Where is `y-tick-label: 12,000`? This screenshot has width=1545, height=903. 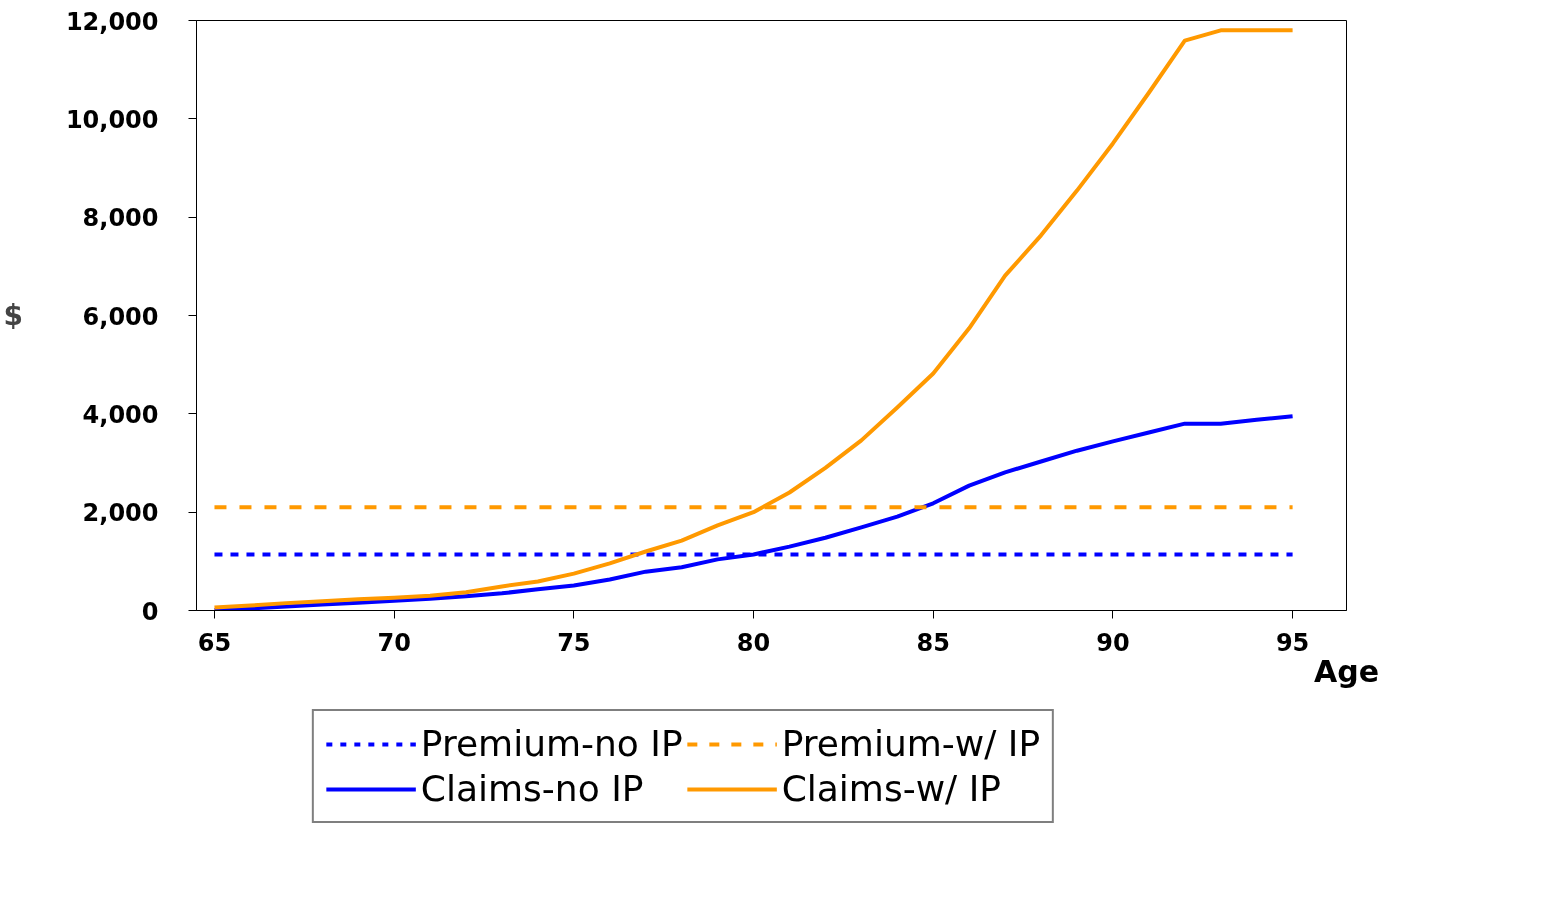 y-tick-label: 12,000 is located at coordinates (112, 21).